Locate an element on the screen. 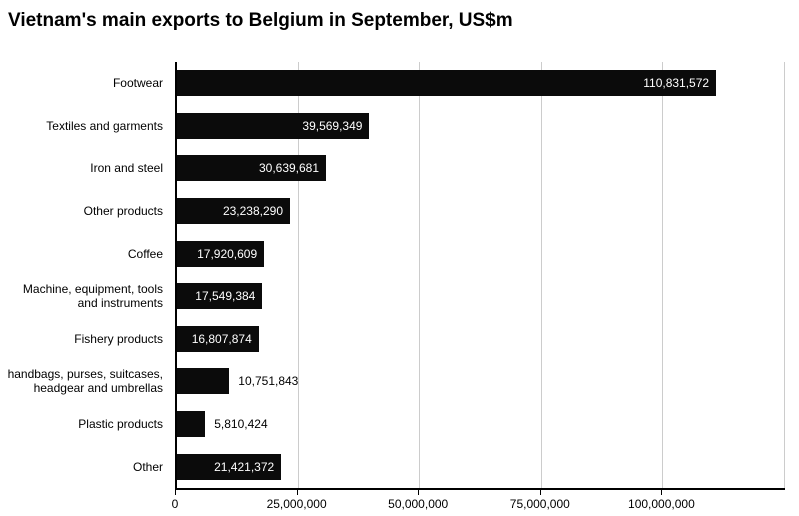  bar-track: 16,807,874 is located at coordinates (481, 338).